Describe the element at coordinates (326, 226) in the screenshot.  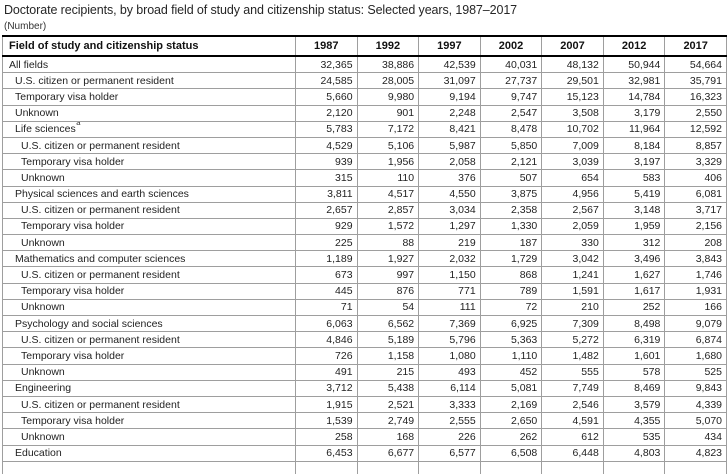
I see `value-cell: 929` at that location.